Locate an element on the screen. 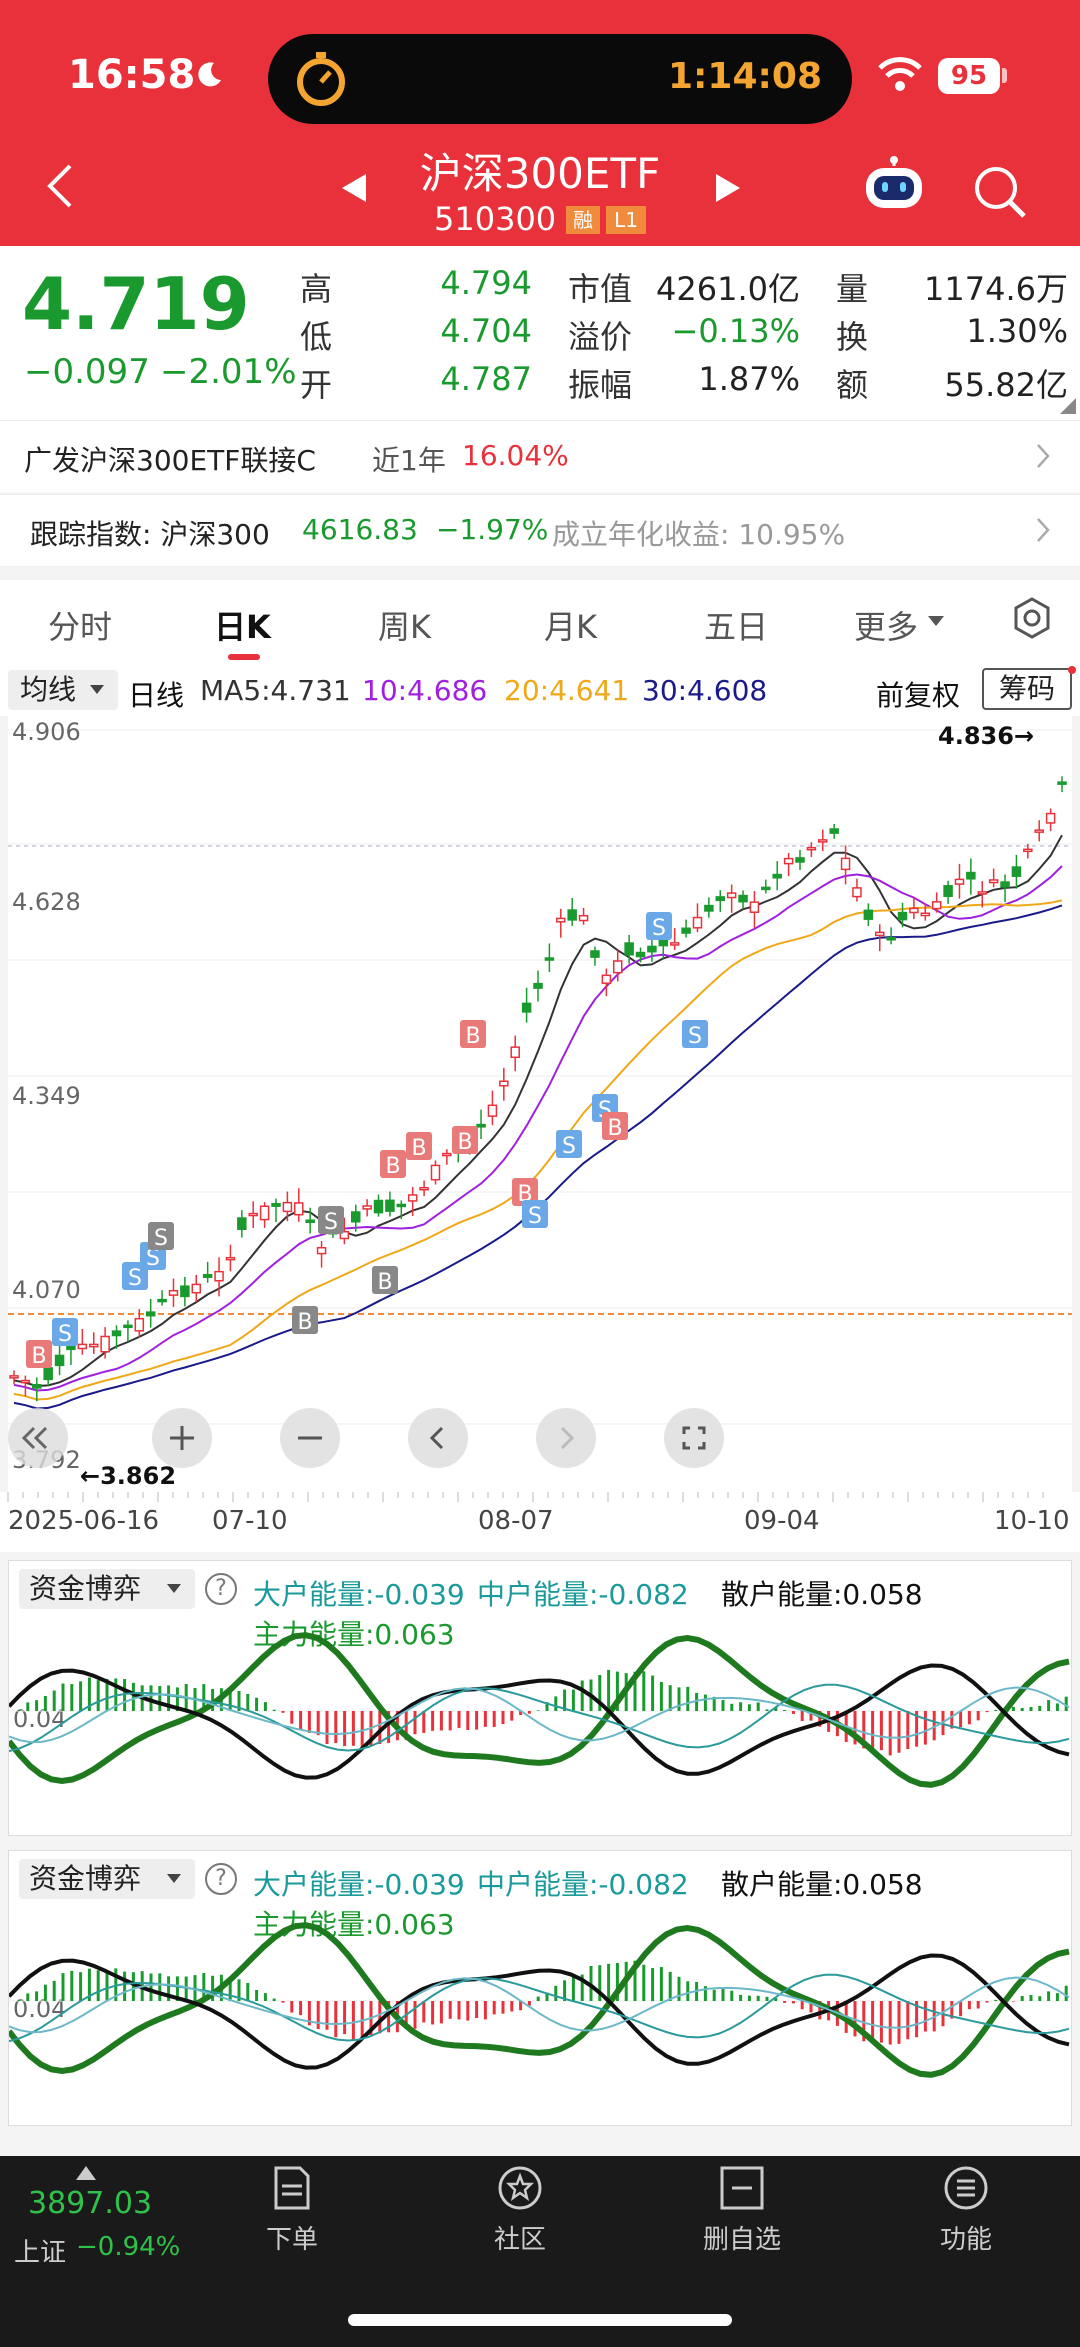  zoom-out-button is located at coordinates (310, 1438).